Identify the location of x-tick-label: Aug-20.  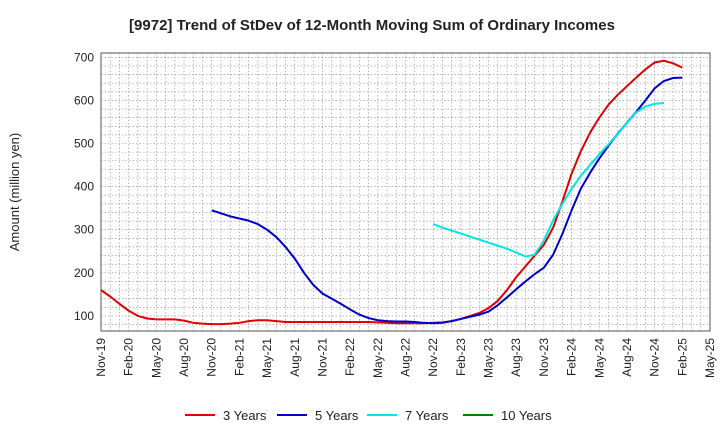
(184, 357).